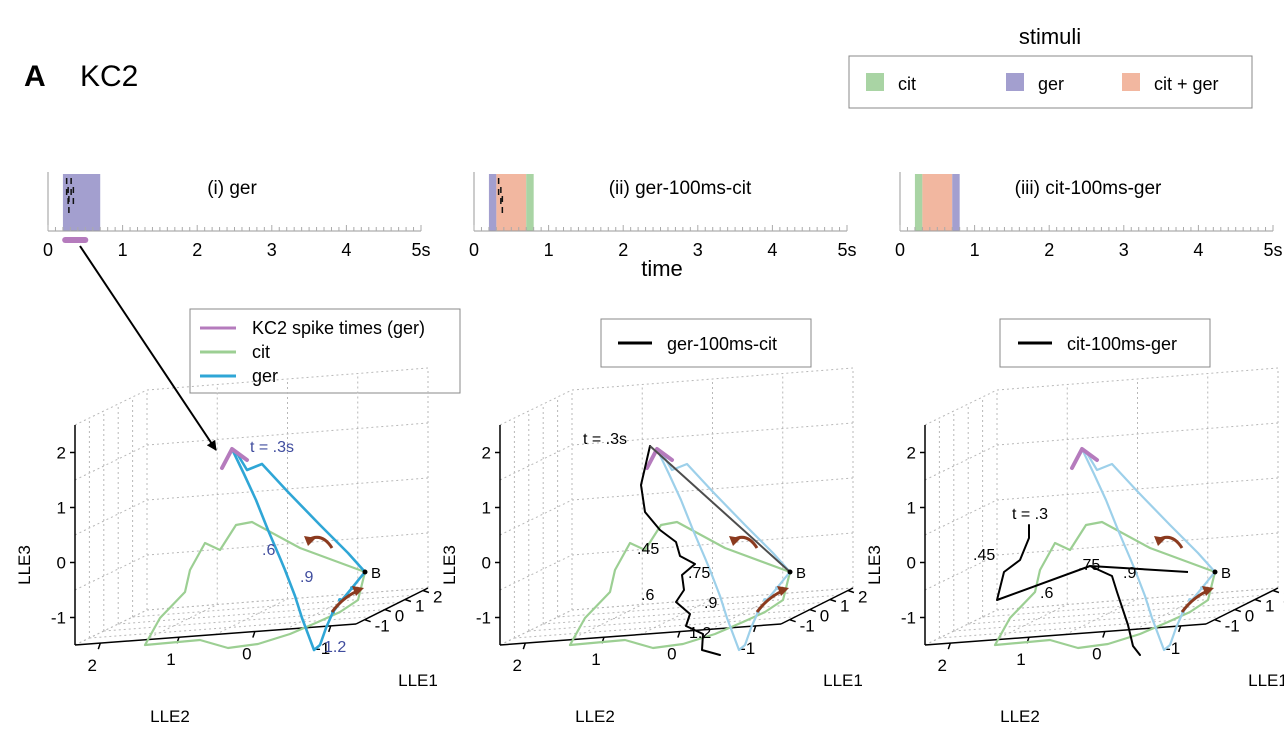 This screenshot has height=756, width=1284. What do you see at coordinates (109, 76) in the screenshot?
I see `panel-cell-name: KC2` at bounding box center [109, 76].